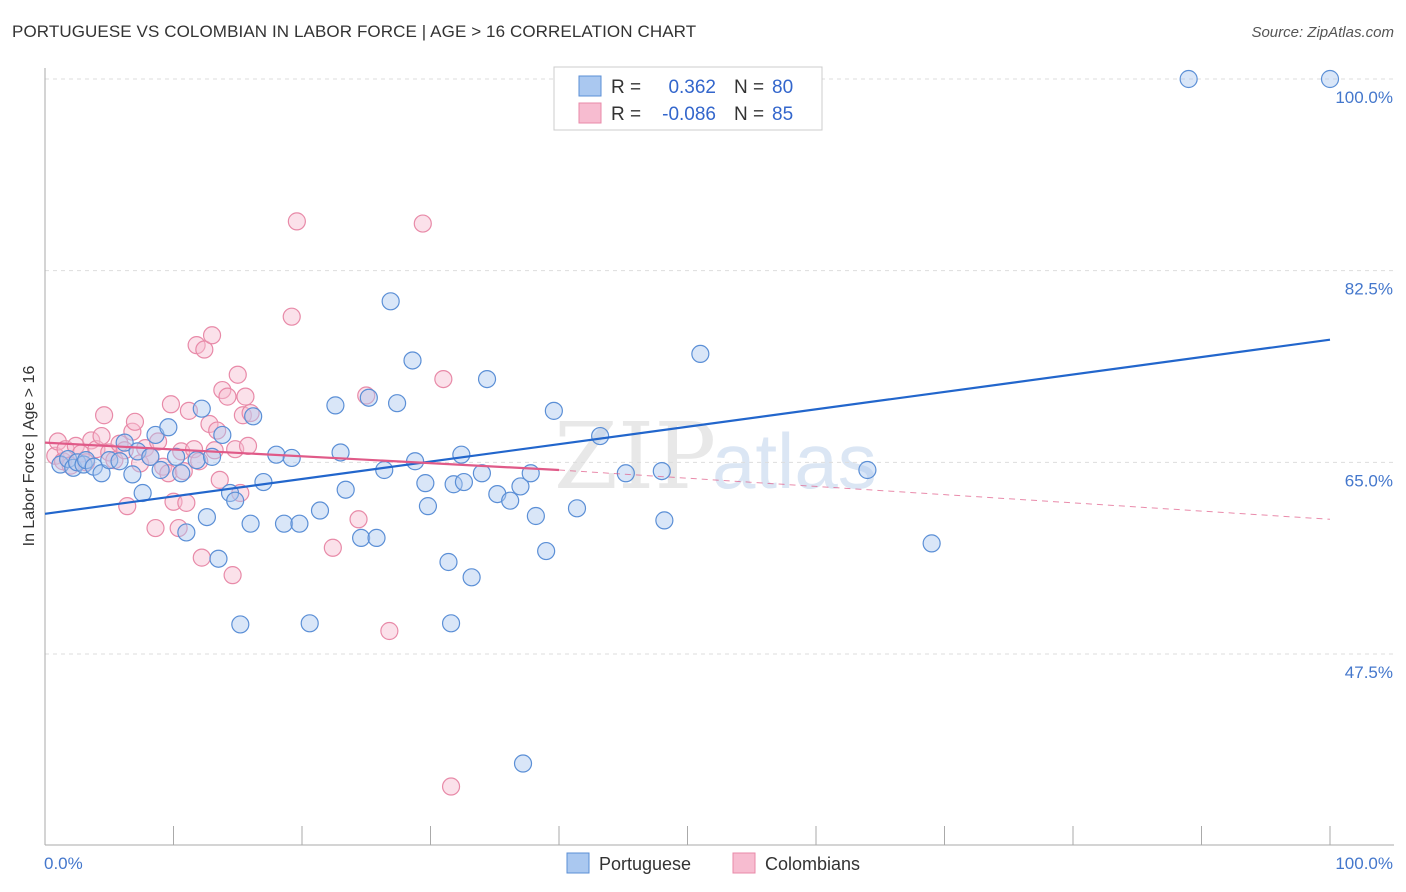 The height and width of the screenshot is (892, 1406). Describe the element at coordinates (794, 461) in the screenshot. I see `watermark-atlas: atlas` at that location.